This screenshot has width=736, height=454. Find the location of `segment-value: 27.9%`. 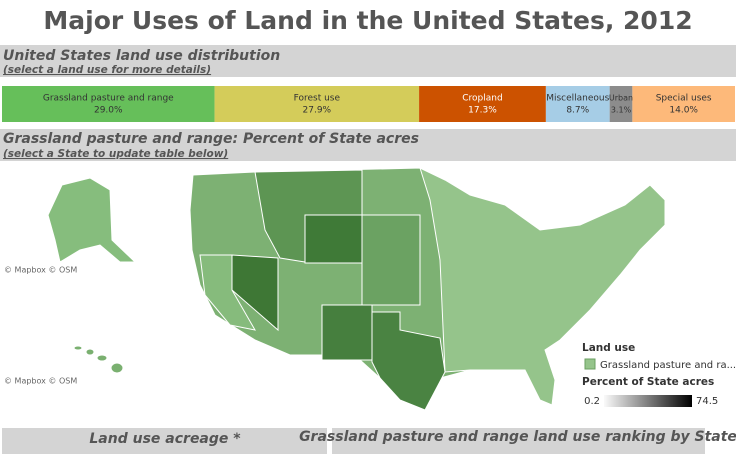

segment-value: 27.9% is located at coordinates (317, 111).